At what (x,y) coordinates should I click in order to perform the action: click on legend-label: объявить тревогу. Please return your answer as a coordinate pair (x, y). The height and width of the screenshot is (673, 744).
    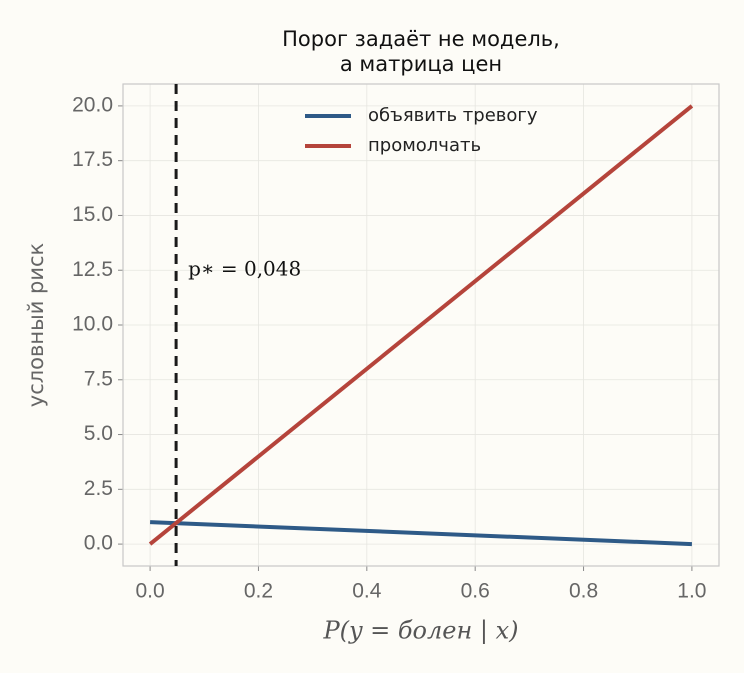
    Looking at the image, I should click on (453, 115).